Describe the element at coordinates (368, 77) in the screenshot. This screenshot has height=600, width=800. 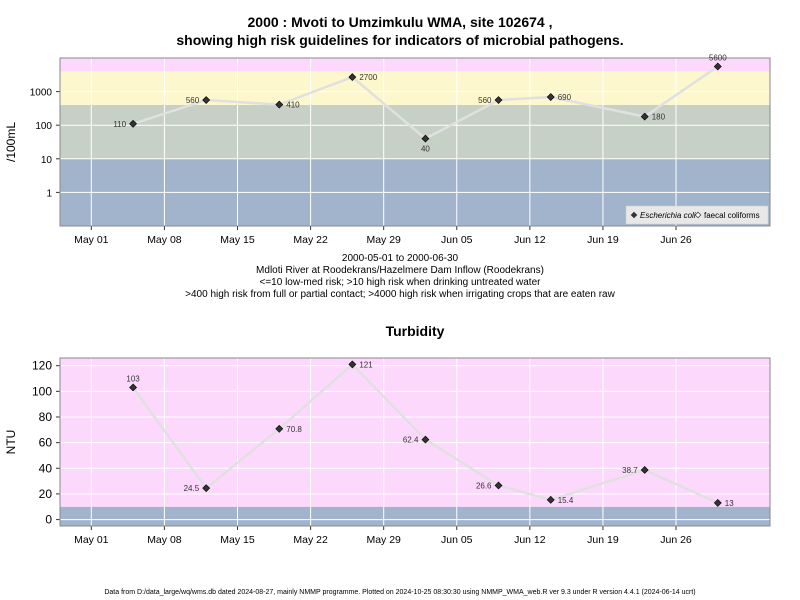
I see `data-label: 2700` at that location.